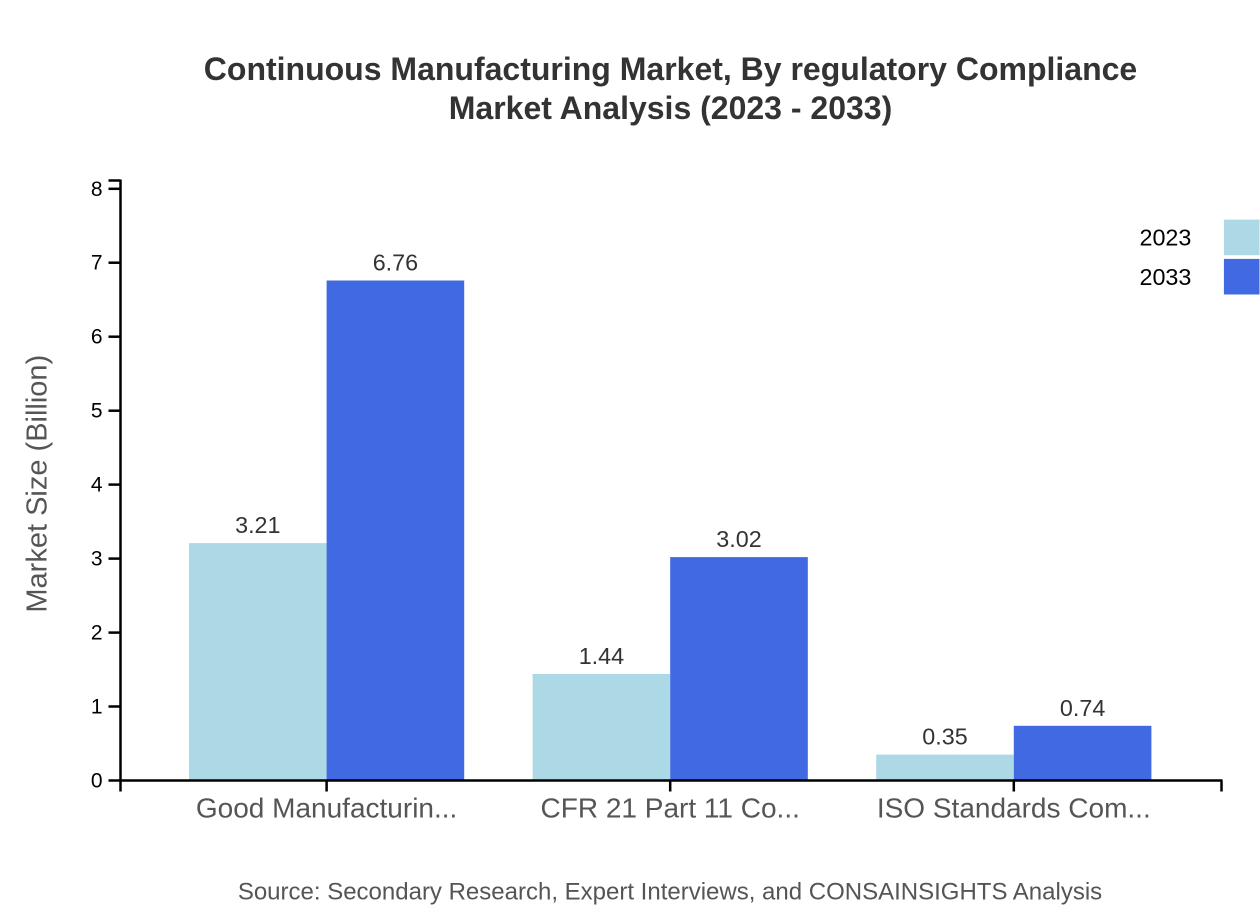 The width and height of the screenshot is (1260, 920). Describe the element at coordinates (944, 737) in the screenshot. I see `svg-text: 0.35` at that location.